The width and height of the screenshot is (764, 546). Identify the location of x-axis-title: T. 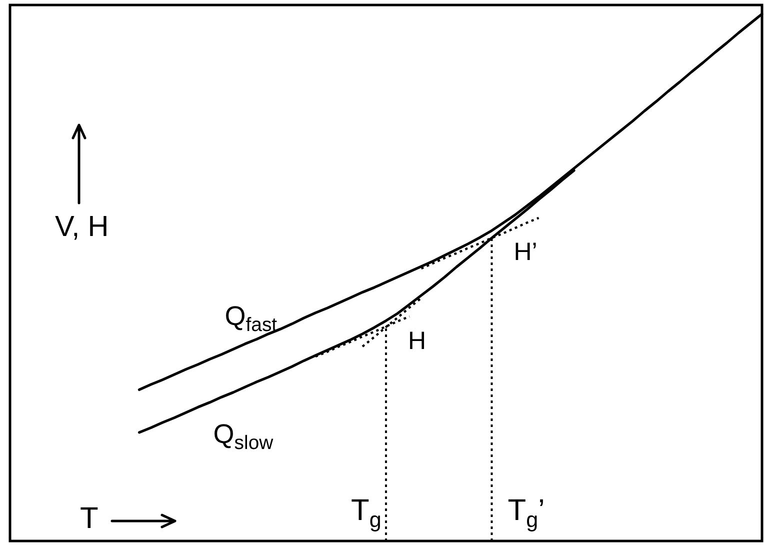
(89, 518).